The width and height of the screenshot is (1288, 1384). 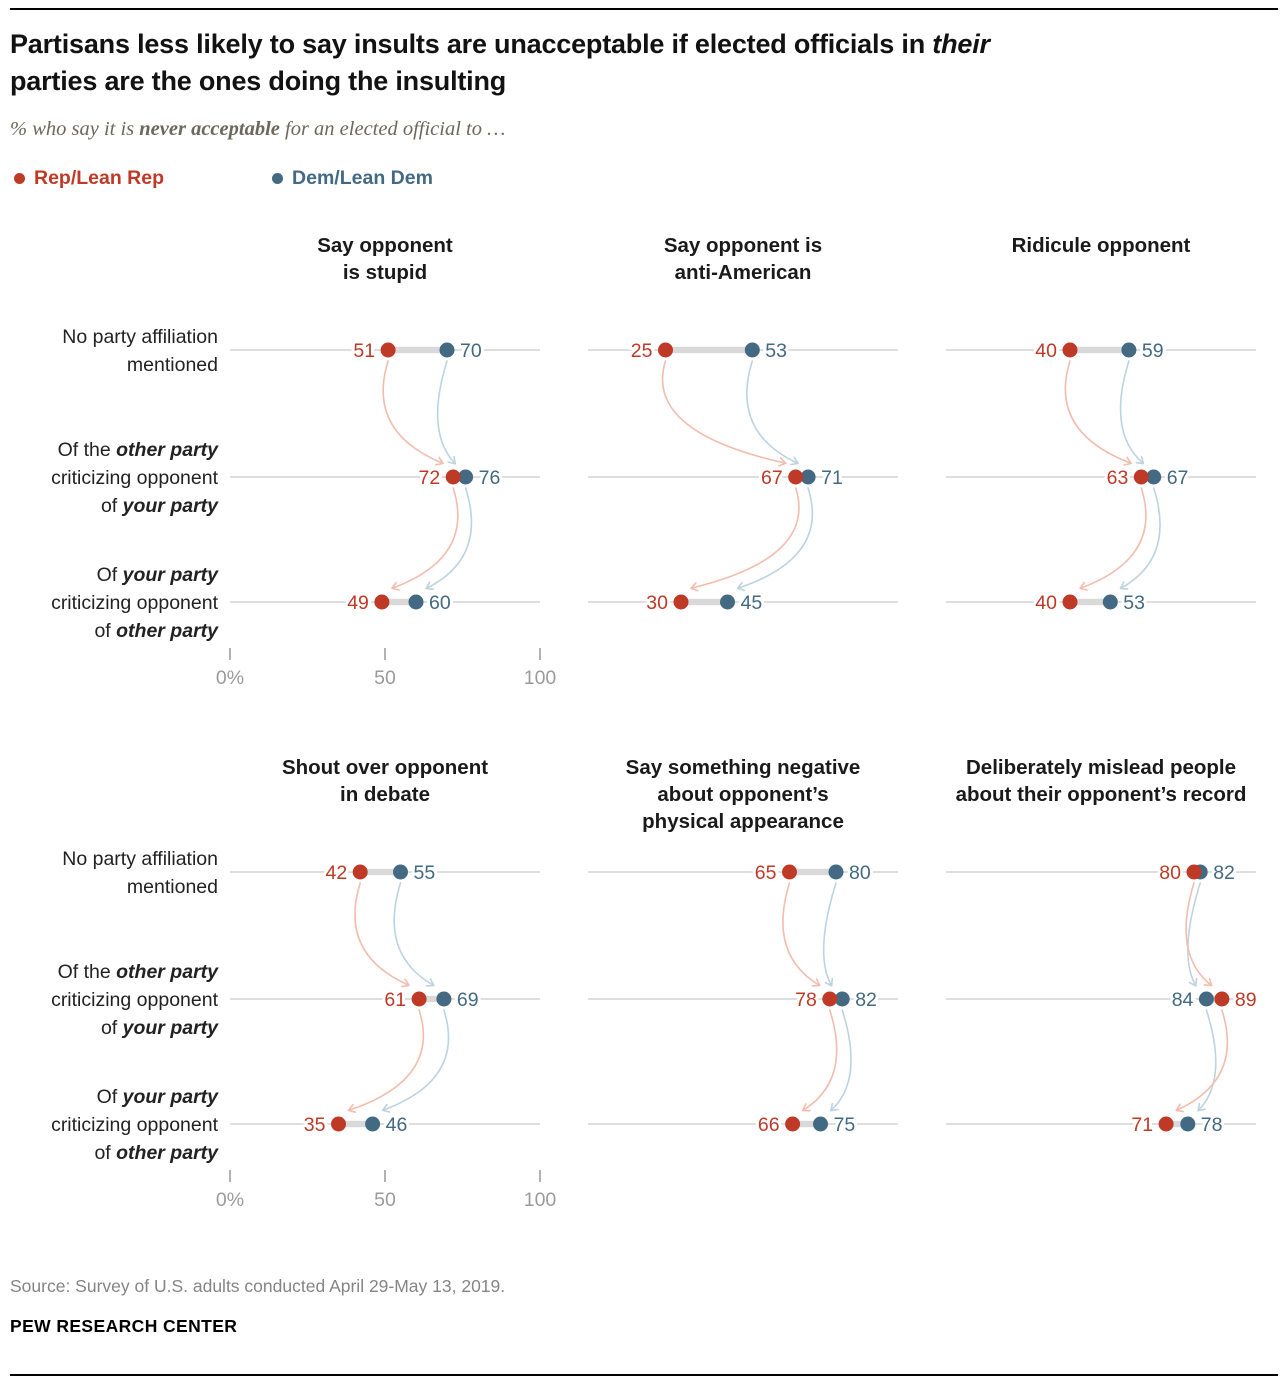 I want to click on dem-value-label: 55, so click(x=425, y=873).